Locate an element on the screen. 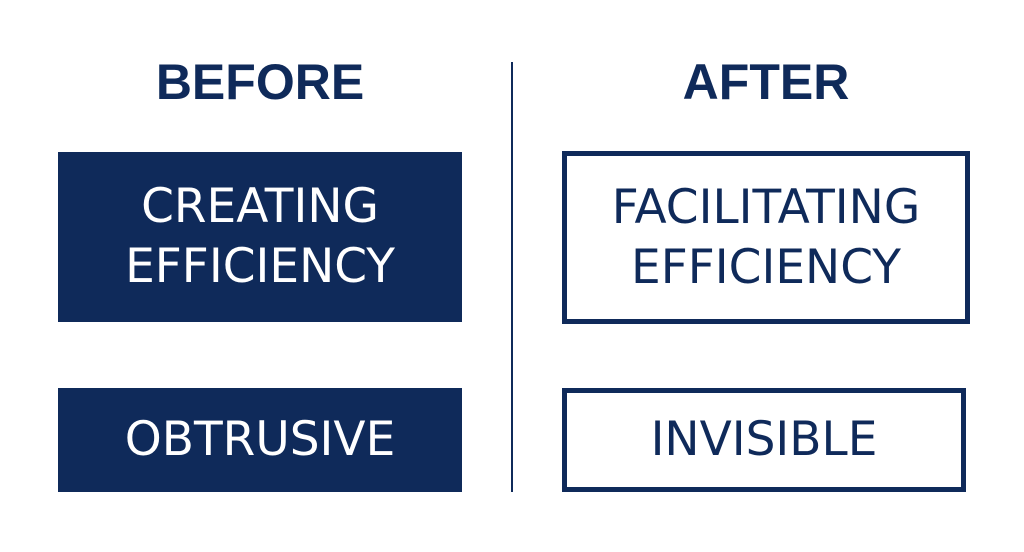 The height and width of the screenshot is (552, 1024). after-box-invisible-text: INVISIBLE is located at coordinates (764, 439).